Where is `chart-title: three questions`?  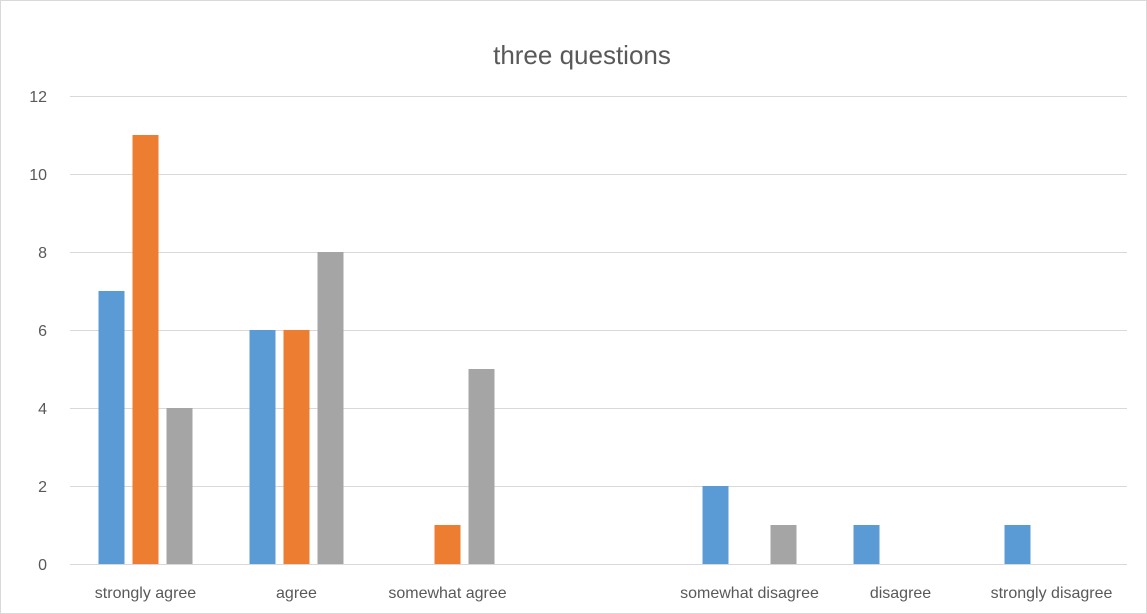 chart-title: three questions is located at coordinates (582, 55).